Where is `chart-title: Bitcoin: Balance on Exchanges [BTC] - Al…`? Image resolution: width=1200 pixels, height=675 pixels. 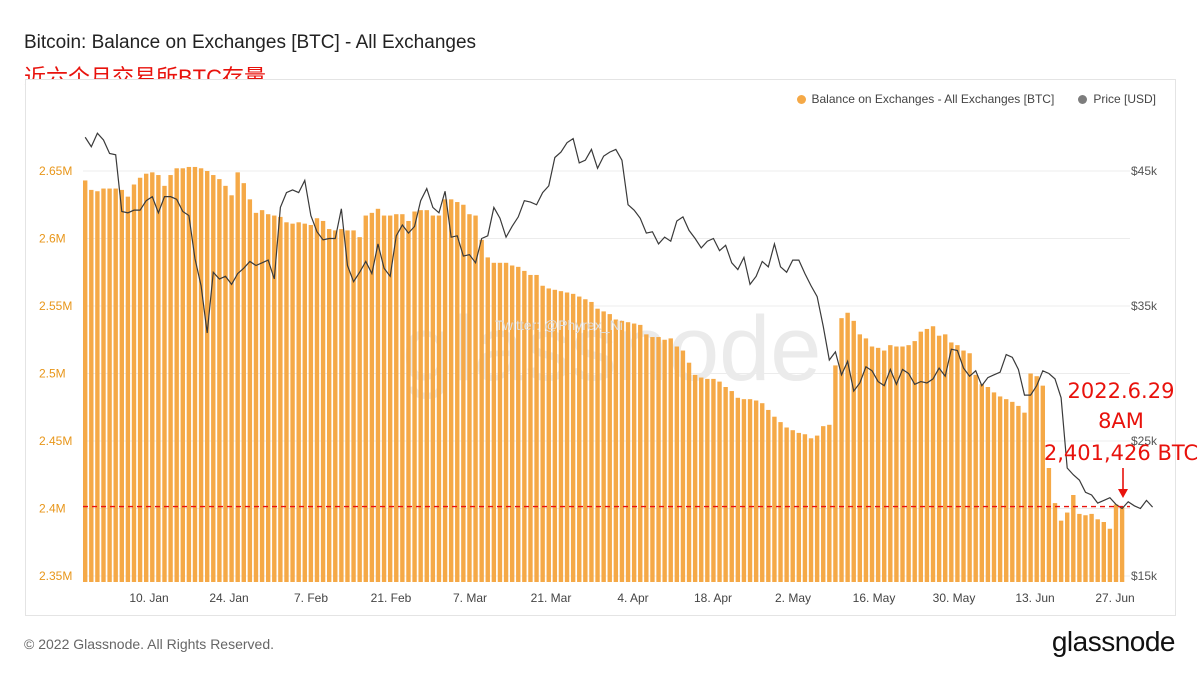 chart-title: Bitcoin: Balance on Exchanges [BTC] - Al… is located at coordinates (250, 42).